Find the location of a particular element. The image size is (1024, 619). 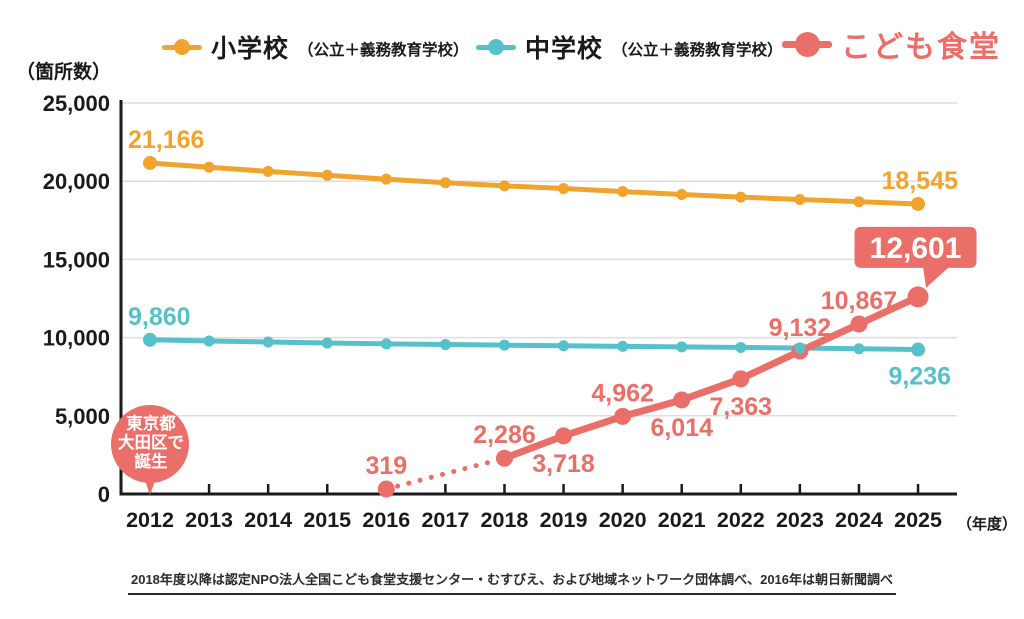

value-badge-tail is located at coordinates (936, 277).